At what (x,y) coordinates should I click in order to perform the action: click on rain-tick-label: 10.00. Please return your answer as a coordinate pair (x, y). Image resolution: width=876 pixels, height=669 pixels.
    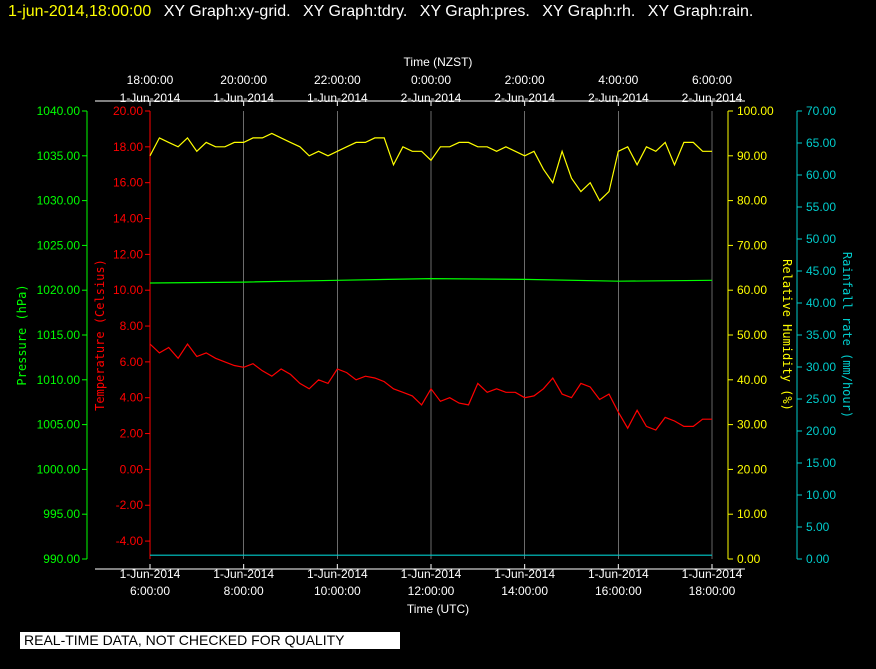
    Looking at the image, I should click on (821, 495).